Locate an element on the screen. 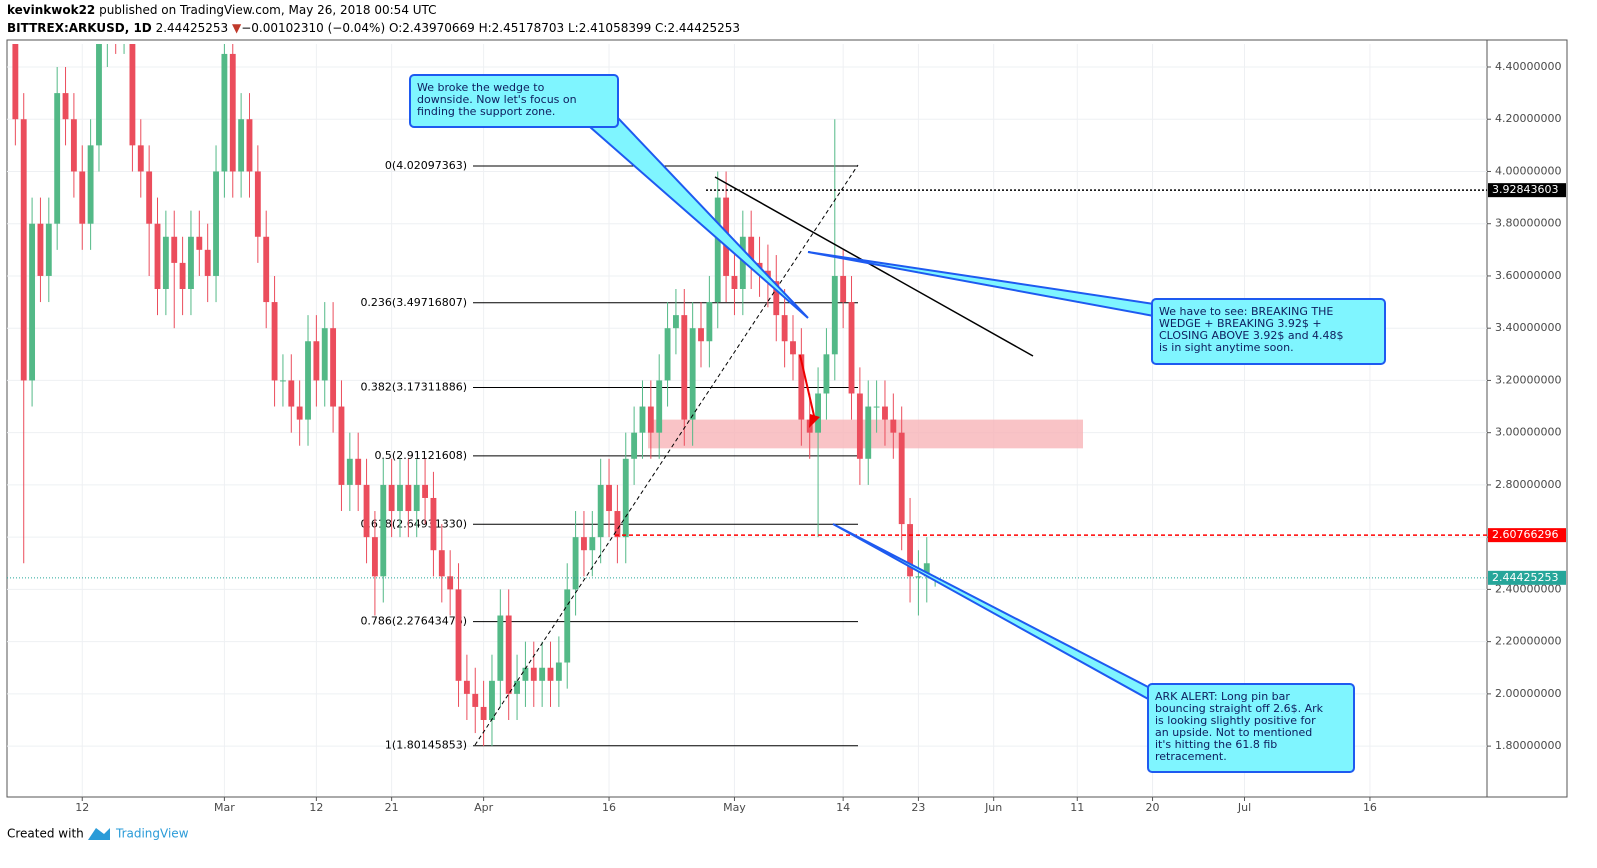 This screenshot has height=868, width=1597. y-tick-label: 1.80000000 is located at coordinates (1528, 745).